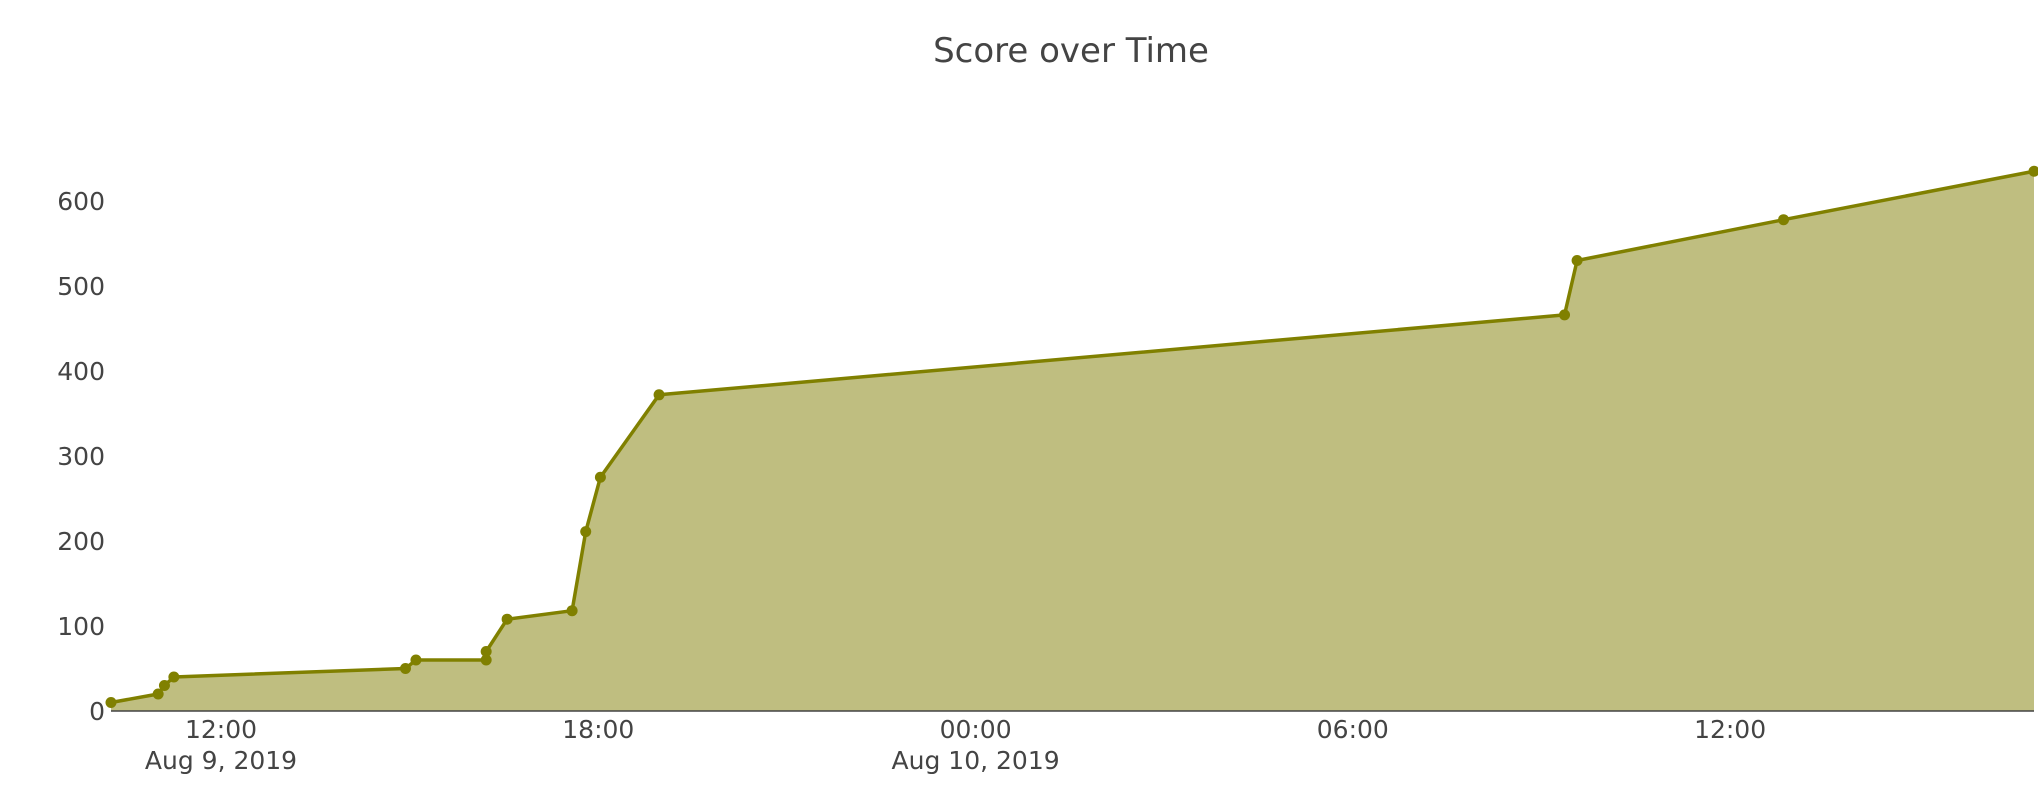 The image size is (2038, 796). Describe the element at coordinates (221, 760) in the screenshot. I see `x-tick-date-label: Aug 9, 2019` at that location.